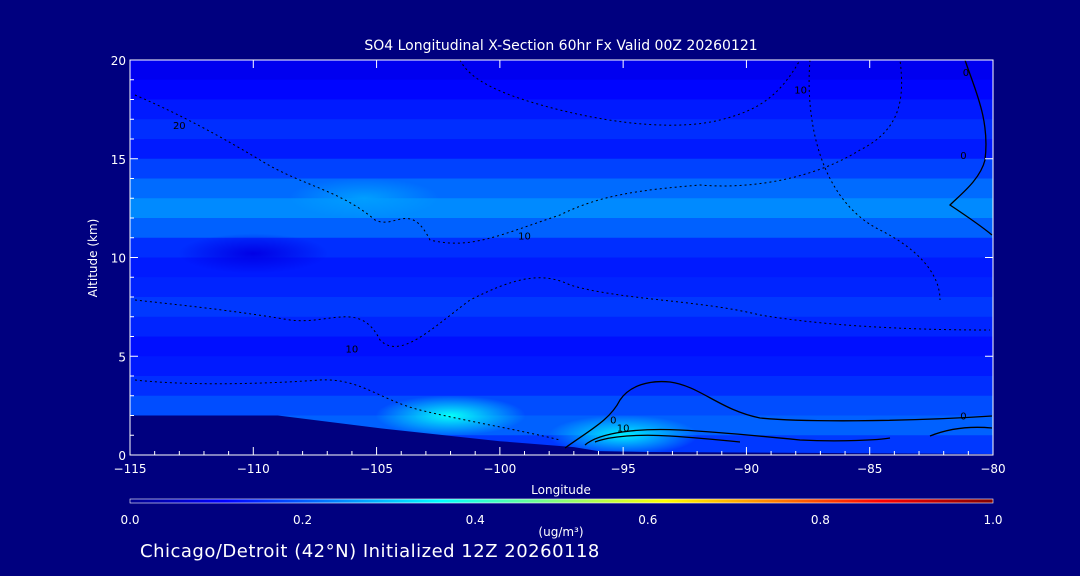 Image resolution: width=1080 pixels, height=576 pixels. Describe the element at coordinates (376, 469) in the screenshot. I see `x-tick-label: −105` at that location.